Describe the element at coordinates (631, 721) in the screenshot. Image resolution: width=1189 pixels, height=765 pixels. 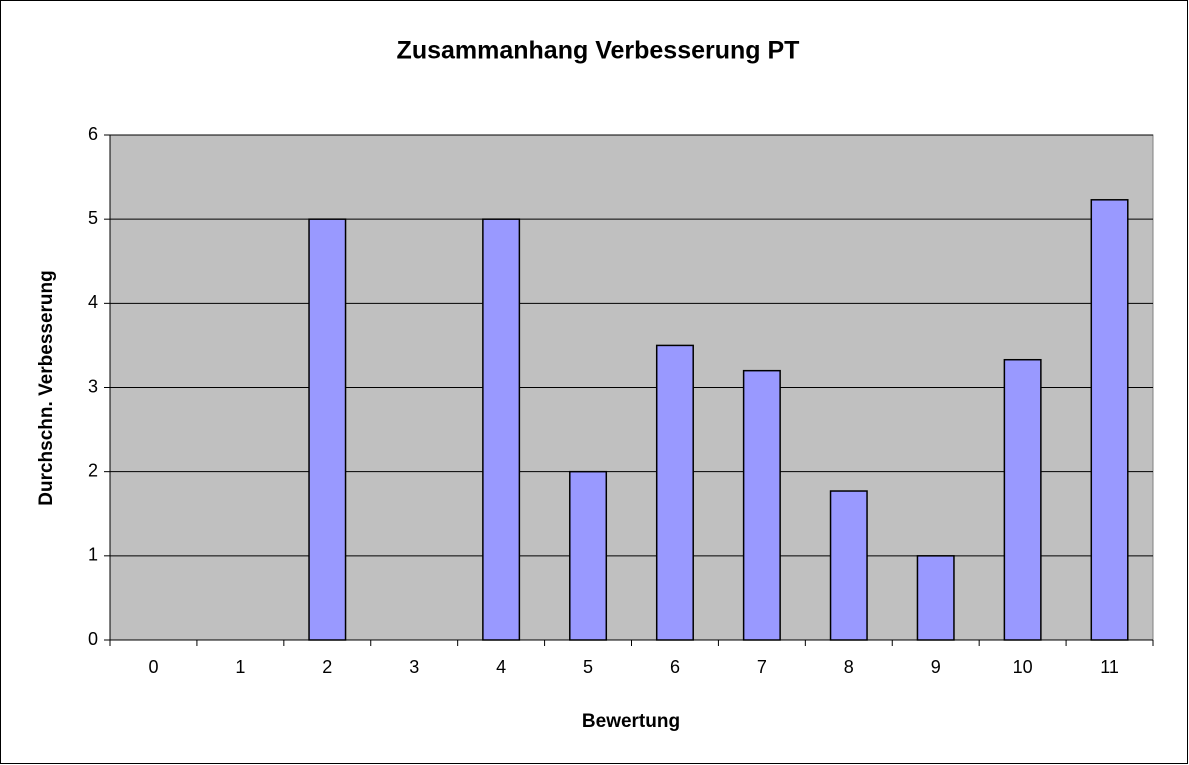
I see `x-axis-label: Bewertung` at that location.